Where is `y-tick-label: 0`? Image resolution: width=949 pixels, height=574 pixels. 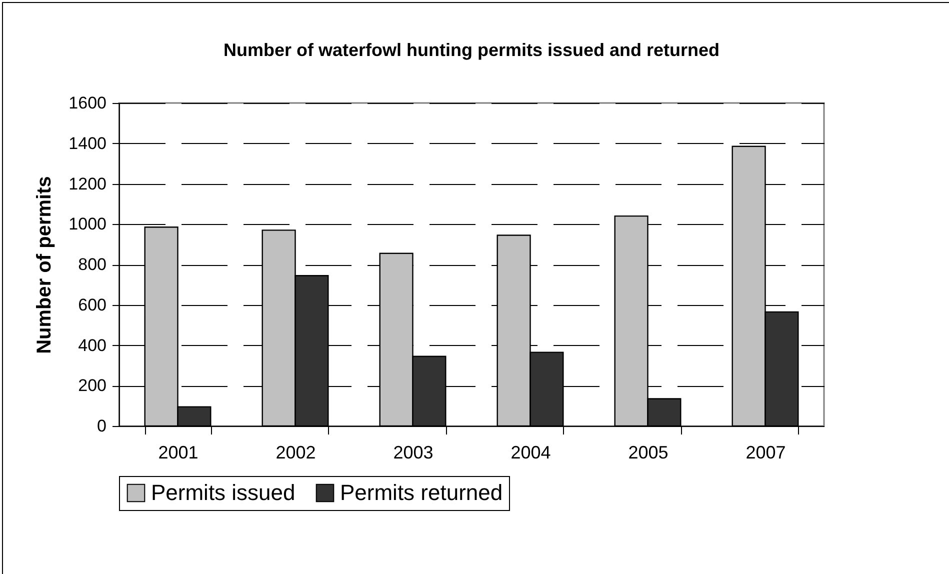 y-tick-label: 0 is located at coordinates (101, 426).